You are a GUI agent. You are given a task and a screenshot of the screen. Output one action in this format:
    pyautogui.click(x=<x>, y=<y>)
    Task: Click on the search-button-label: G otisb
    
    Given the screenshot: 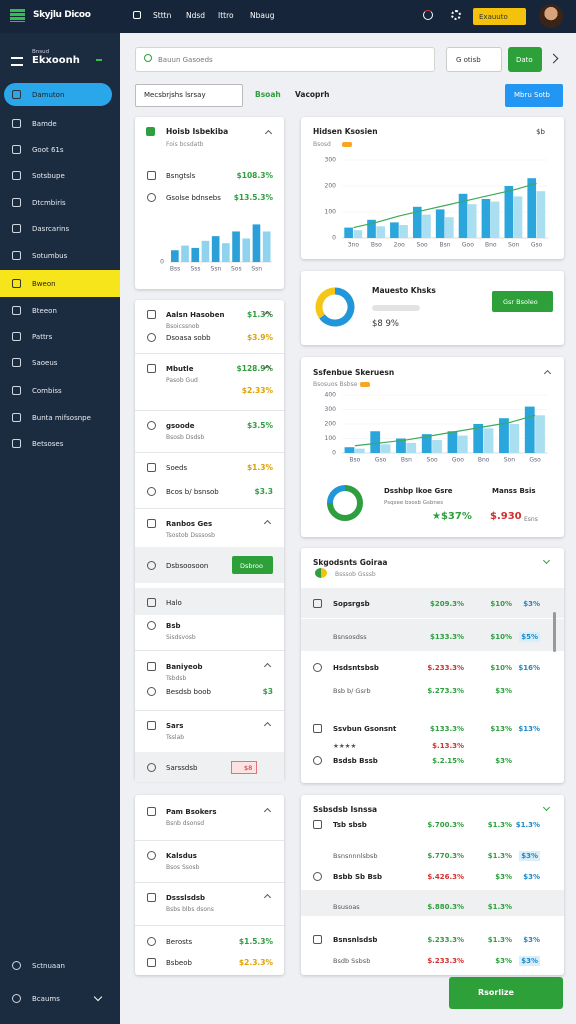 What is the action you would take?
    pyautogui.click(x=468, y=60)
    